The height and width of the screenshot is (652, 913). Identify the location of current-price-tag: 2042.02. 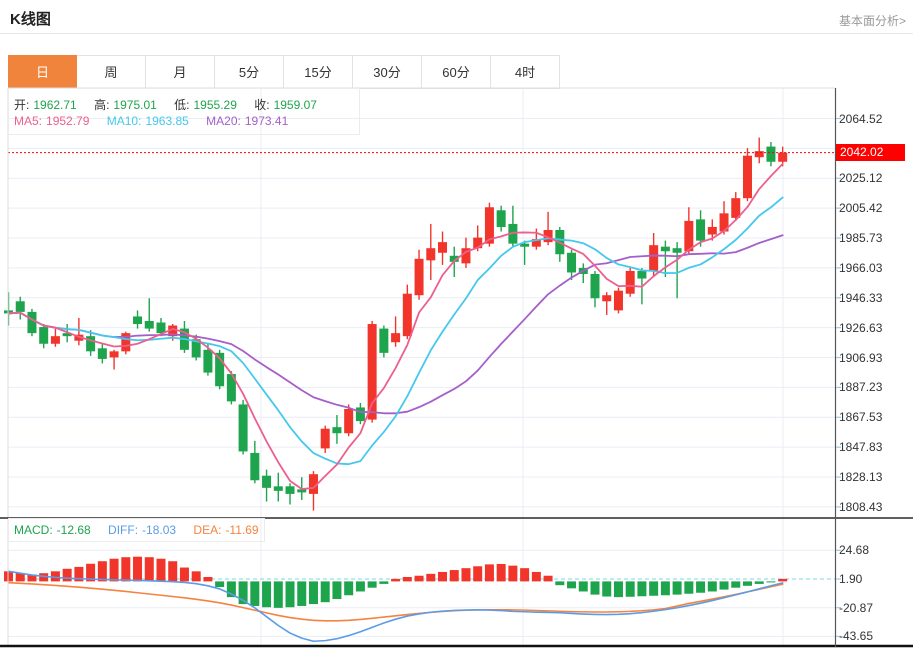
(870, 152).